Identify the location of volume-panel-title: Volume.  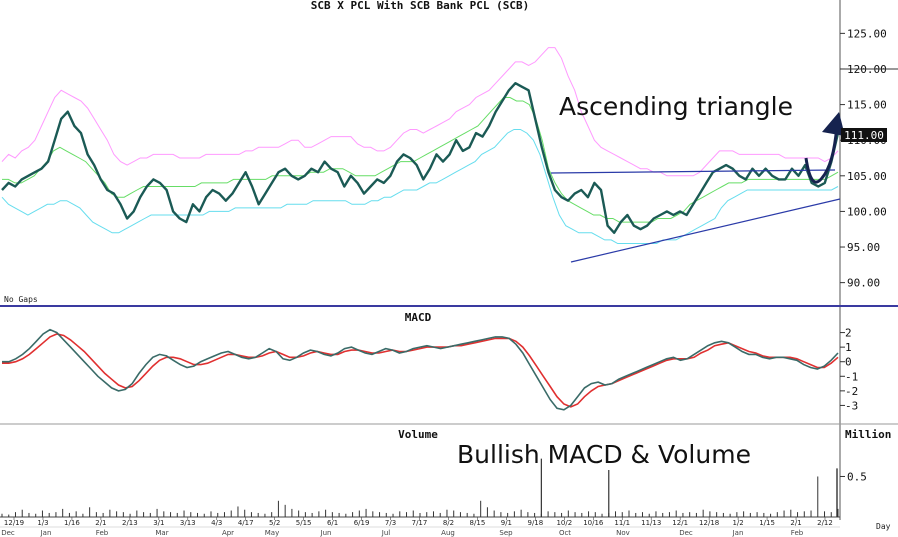
(418, 434).